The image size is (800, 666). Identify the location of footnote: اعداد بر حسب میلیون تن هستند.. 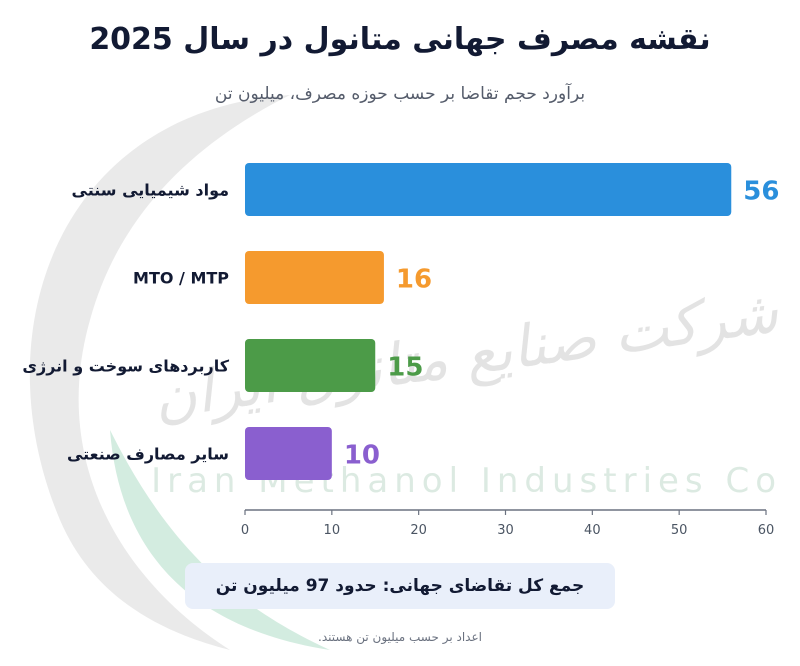
(400, 637).